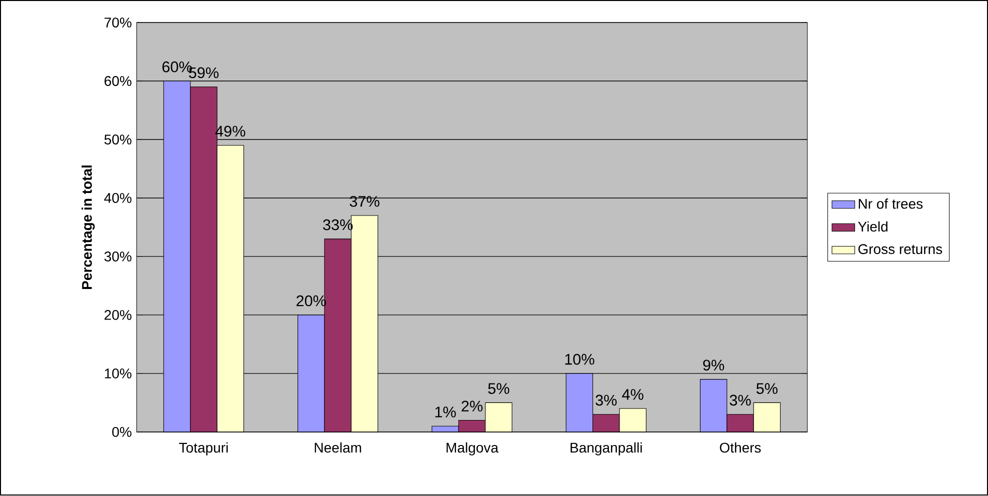 This screenshot has height=496, width=988. Describe the element at coordinates (365, 202) in the screenshot. I see `data-label: 37%` at that location.